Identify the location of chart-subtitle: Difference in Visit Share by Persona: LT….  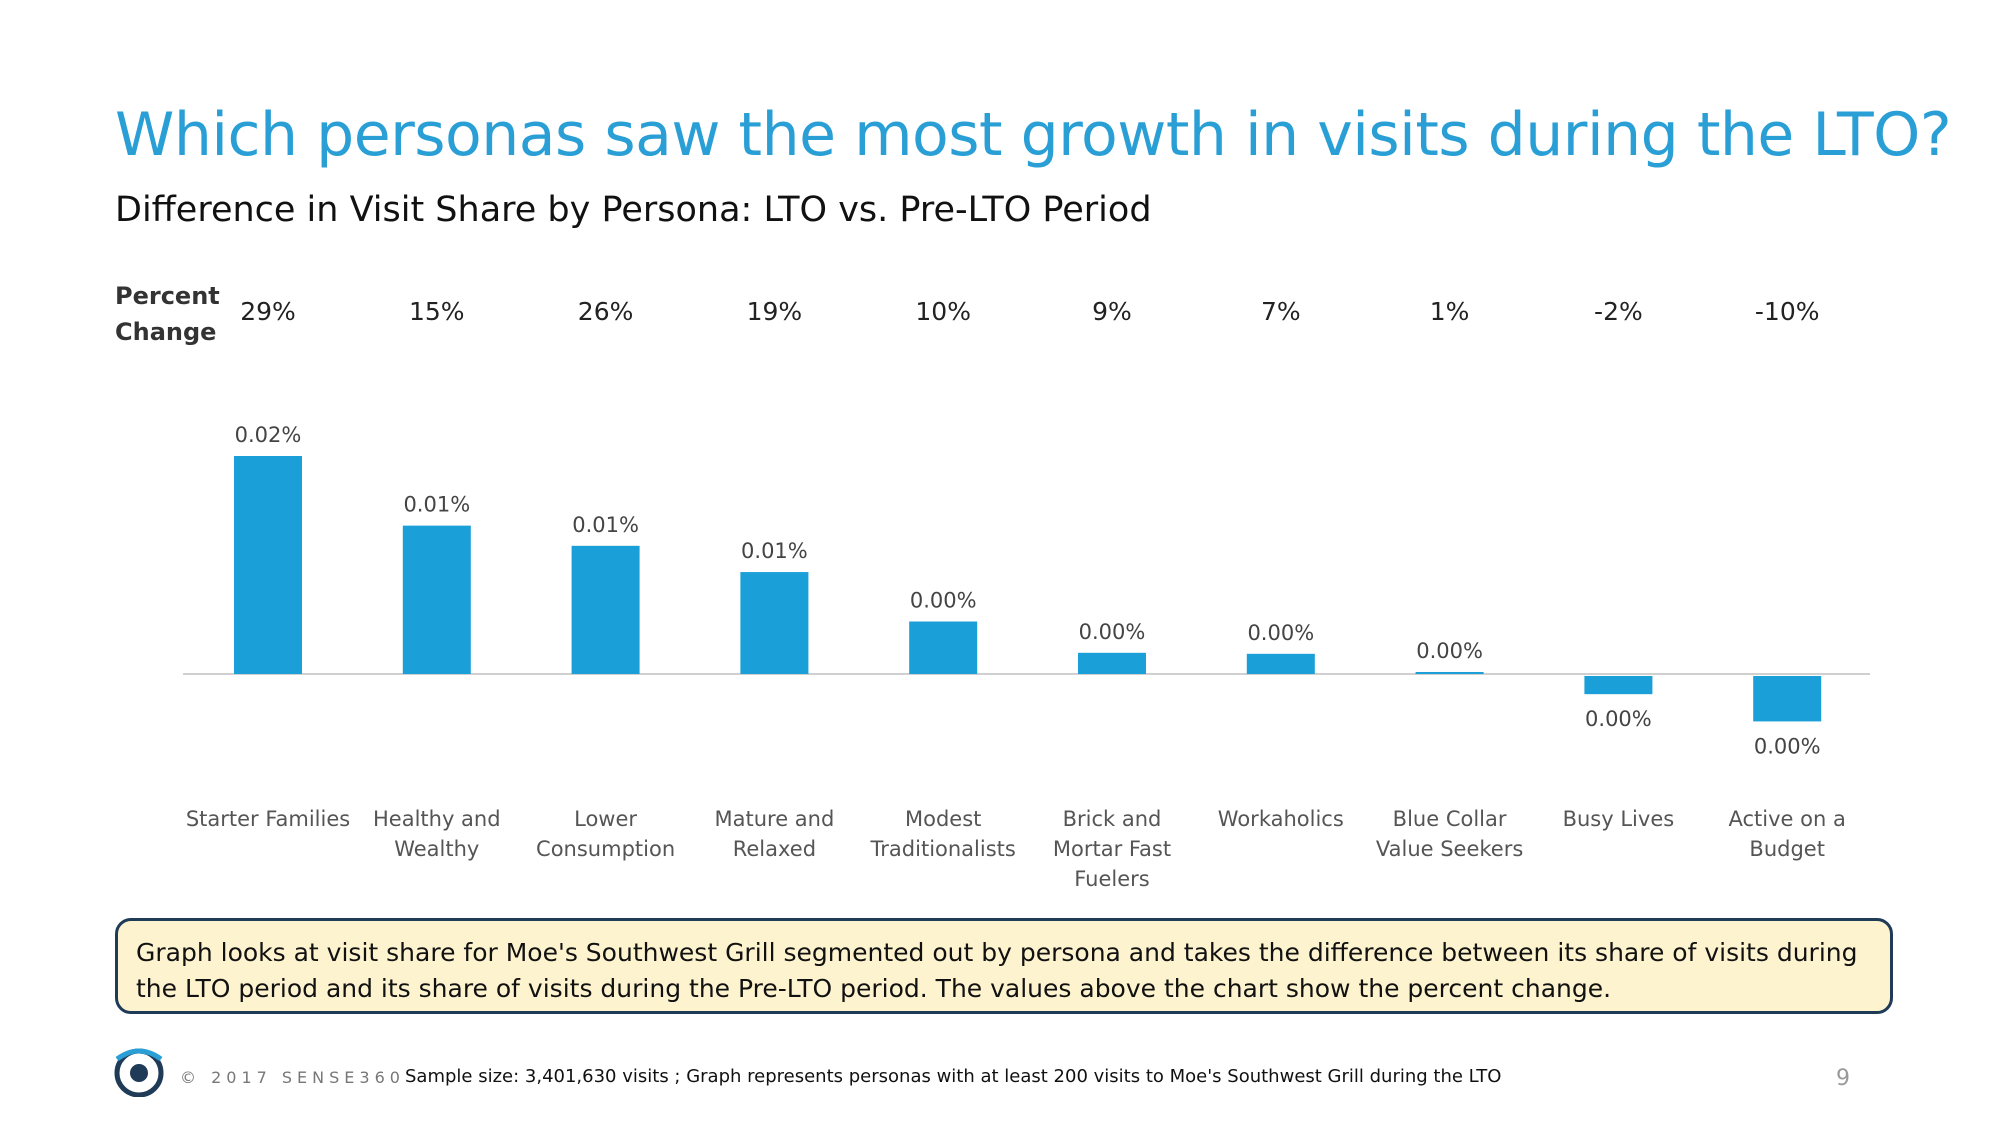
(633, 210).